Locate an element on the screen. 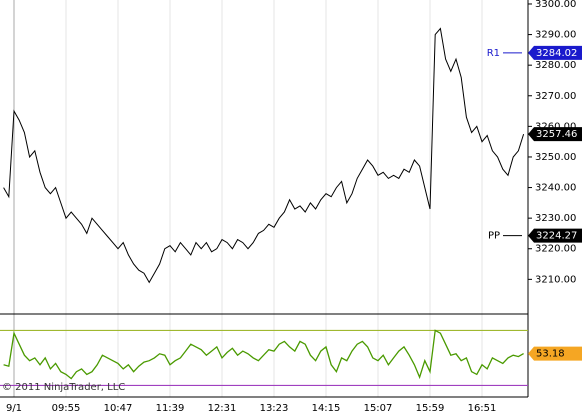  pivot-name: PP is located at coordinates (494, 236).